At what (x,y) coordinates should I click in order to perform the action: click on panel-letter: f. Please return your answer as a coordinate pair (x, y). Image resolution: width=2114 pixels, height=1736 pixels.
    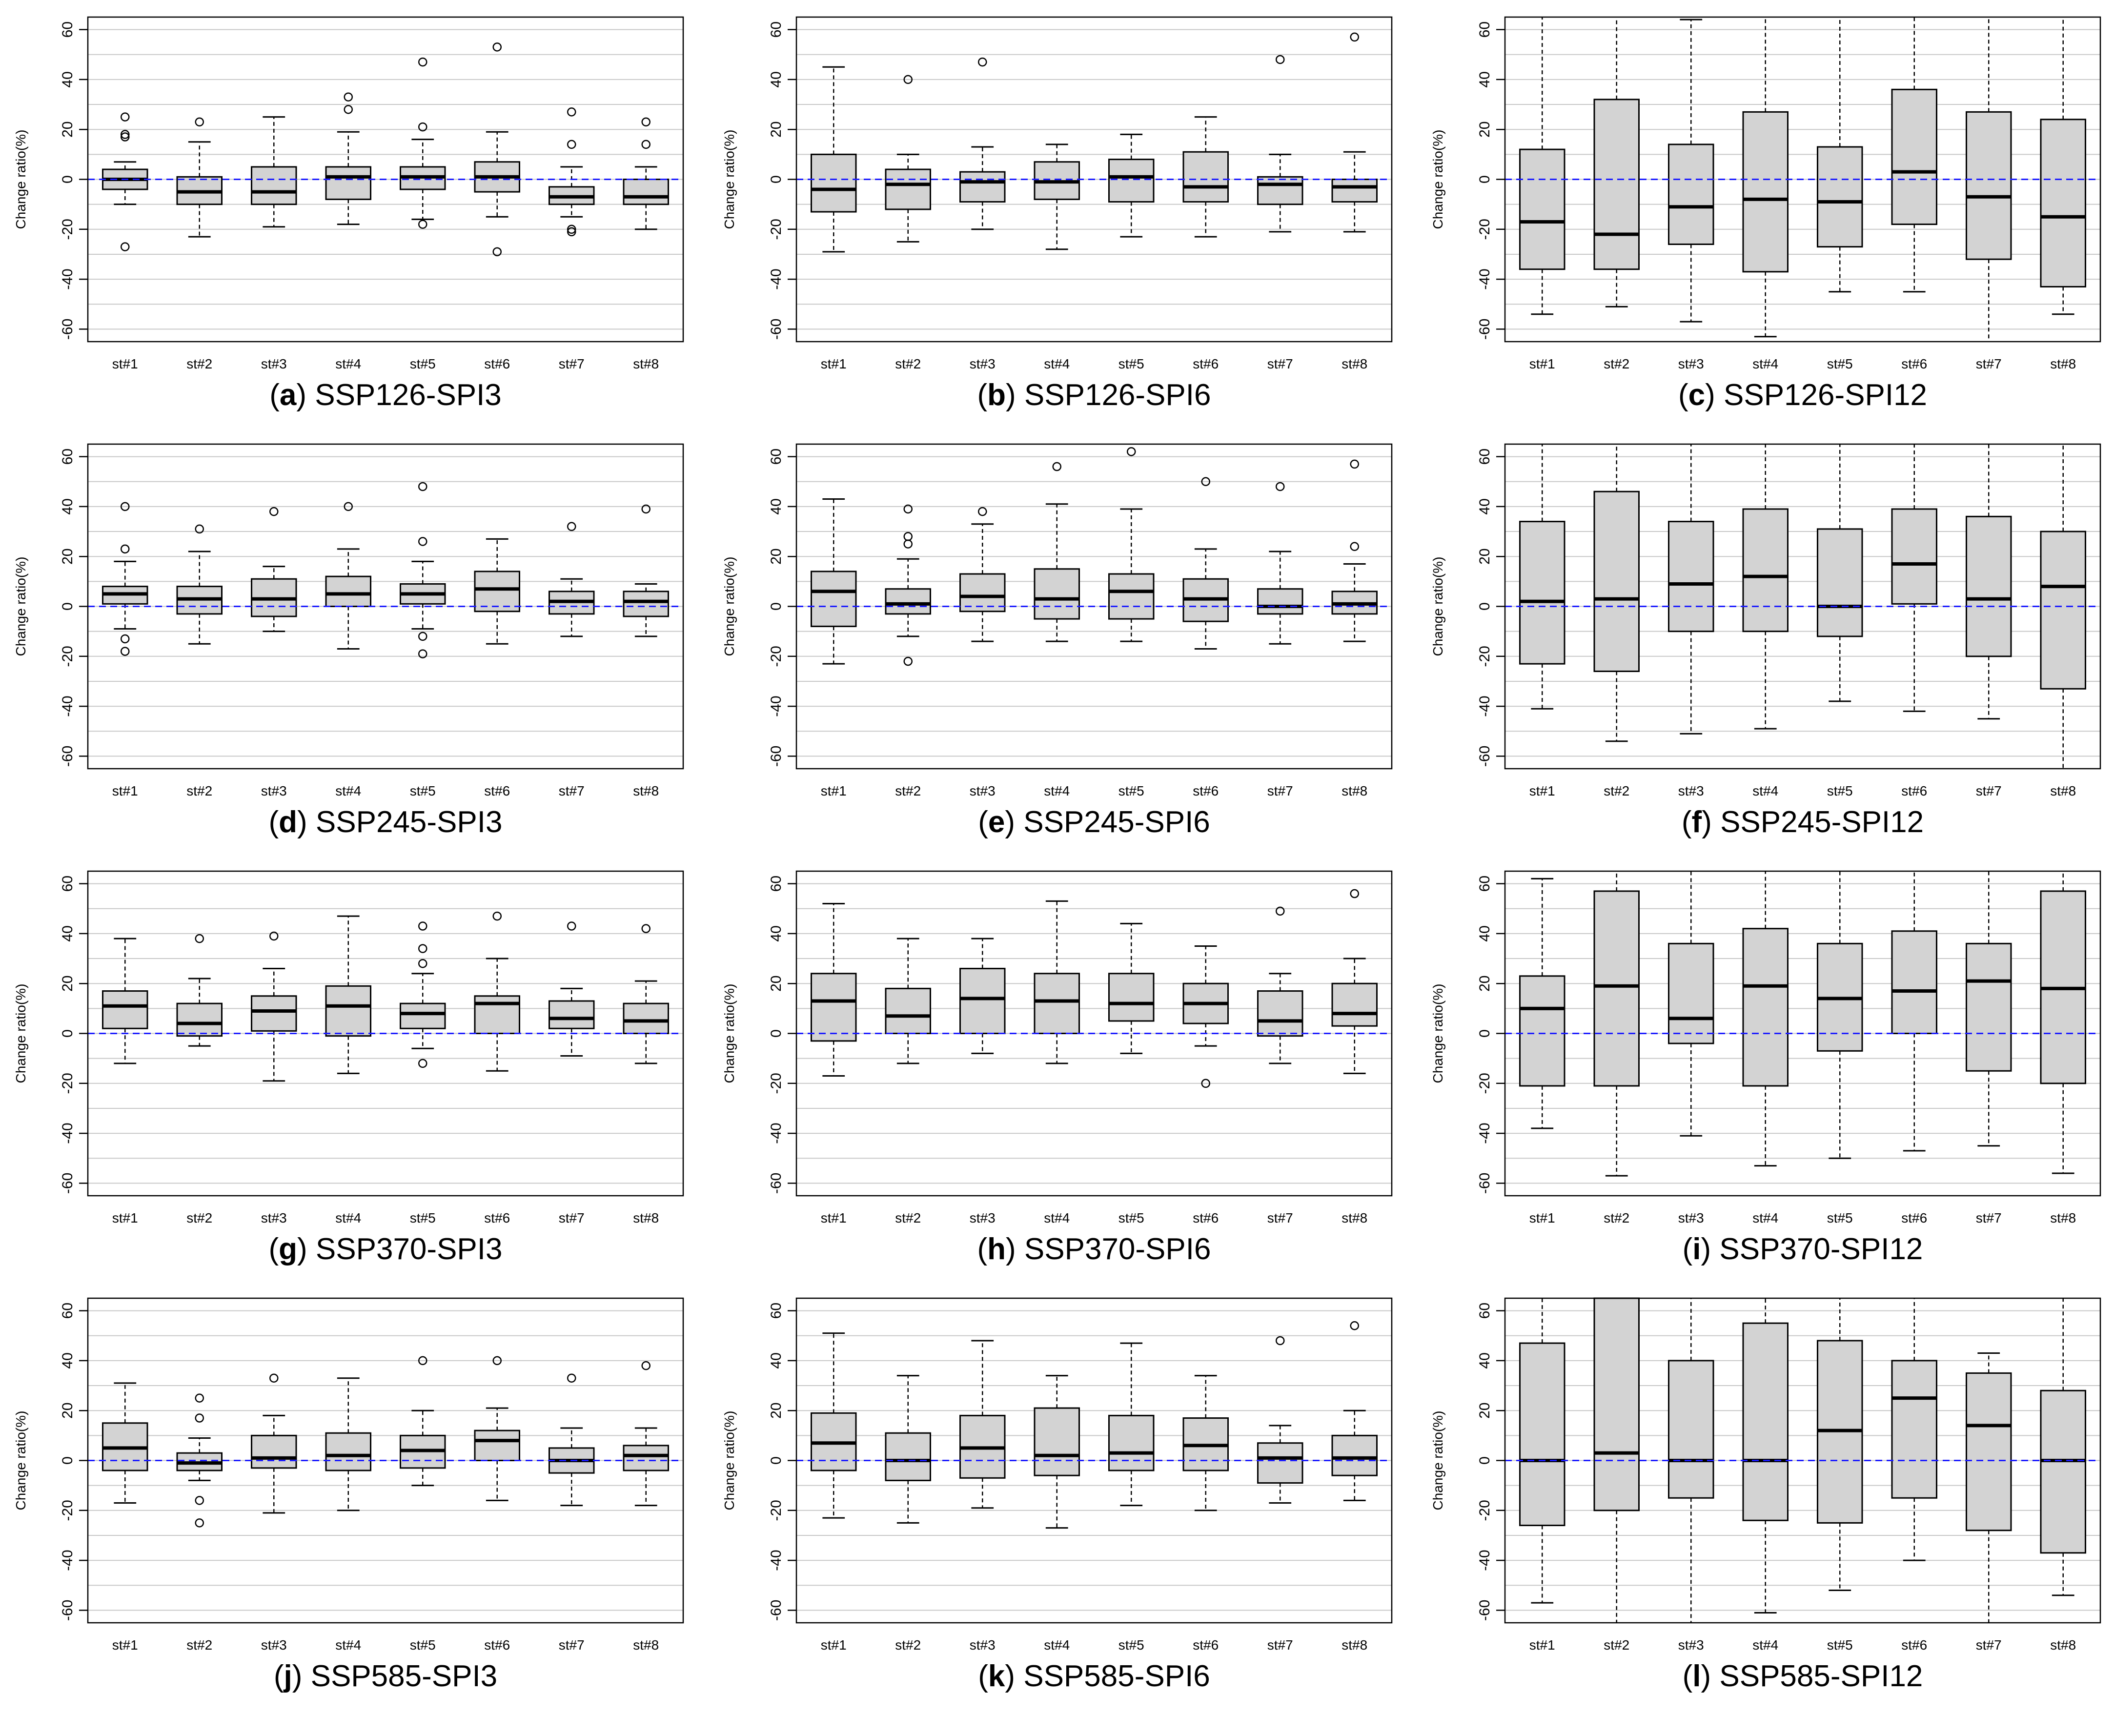
    Looking at the image, I should click on (1697, 822).